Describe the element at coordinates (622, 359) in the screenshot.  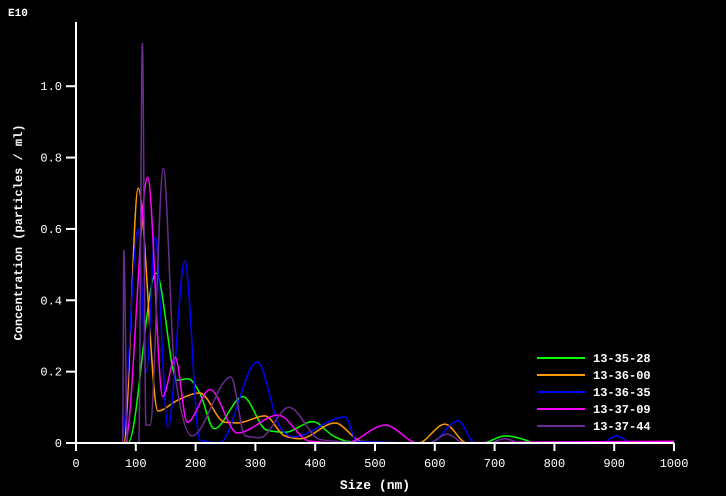
I see `legend-label: 13-35-28` at that location.